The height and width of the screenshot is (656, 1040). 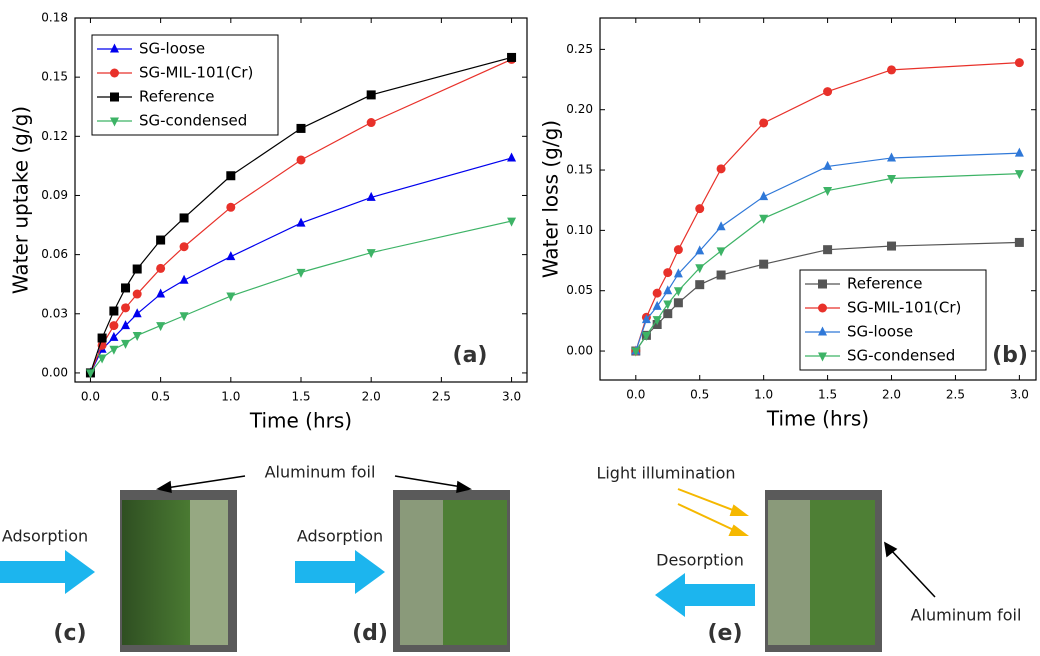 What do you see at coordinates (579, 49) in the screenshot?
I see `y-tick-label: 0.25` at bounding box center [579, 49].